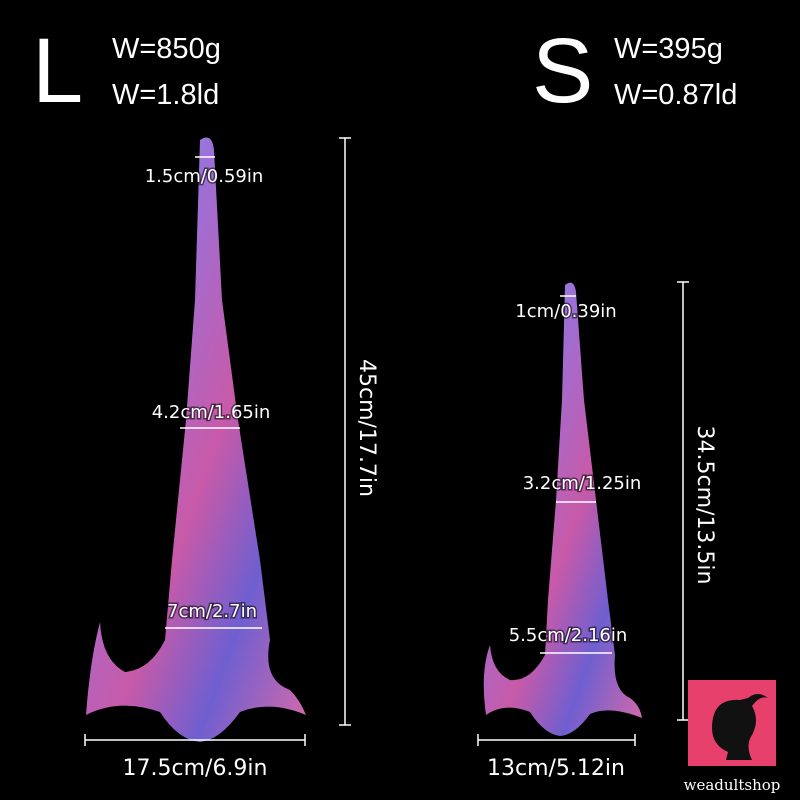 This screenshot has width=800, height=800. What do you see at coordinates (565, 311) in the screenshot?
I see `tip-diameter: 1cm/0.39in` at bounding box center [565, 311].